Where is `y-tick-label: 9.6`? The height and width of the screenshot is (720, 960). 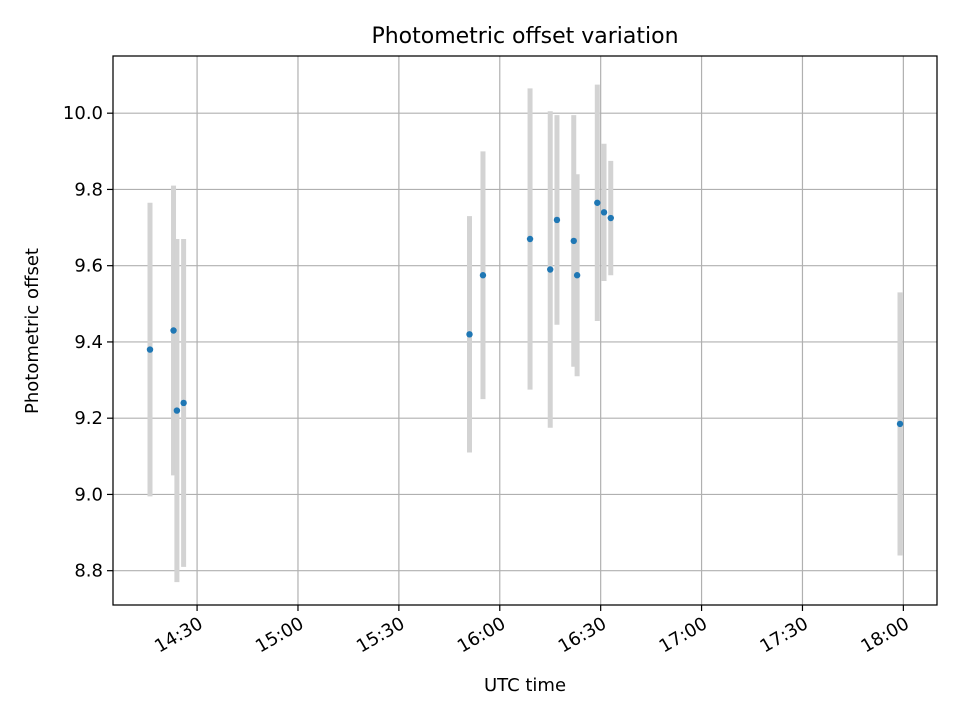
y-tick-label: 9.6 is located at coordinates (88, 266).